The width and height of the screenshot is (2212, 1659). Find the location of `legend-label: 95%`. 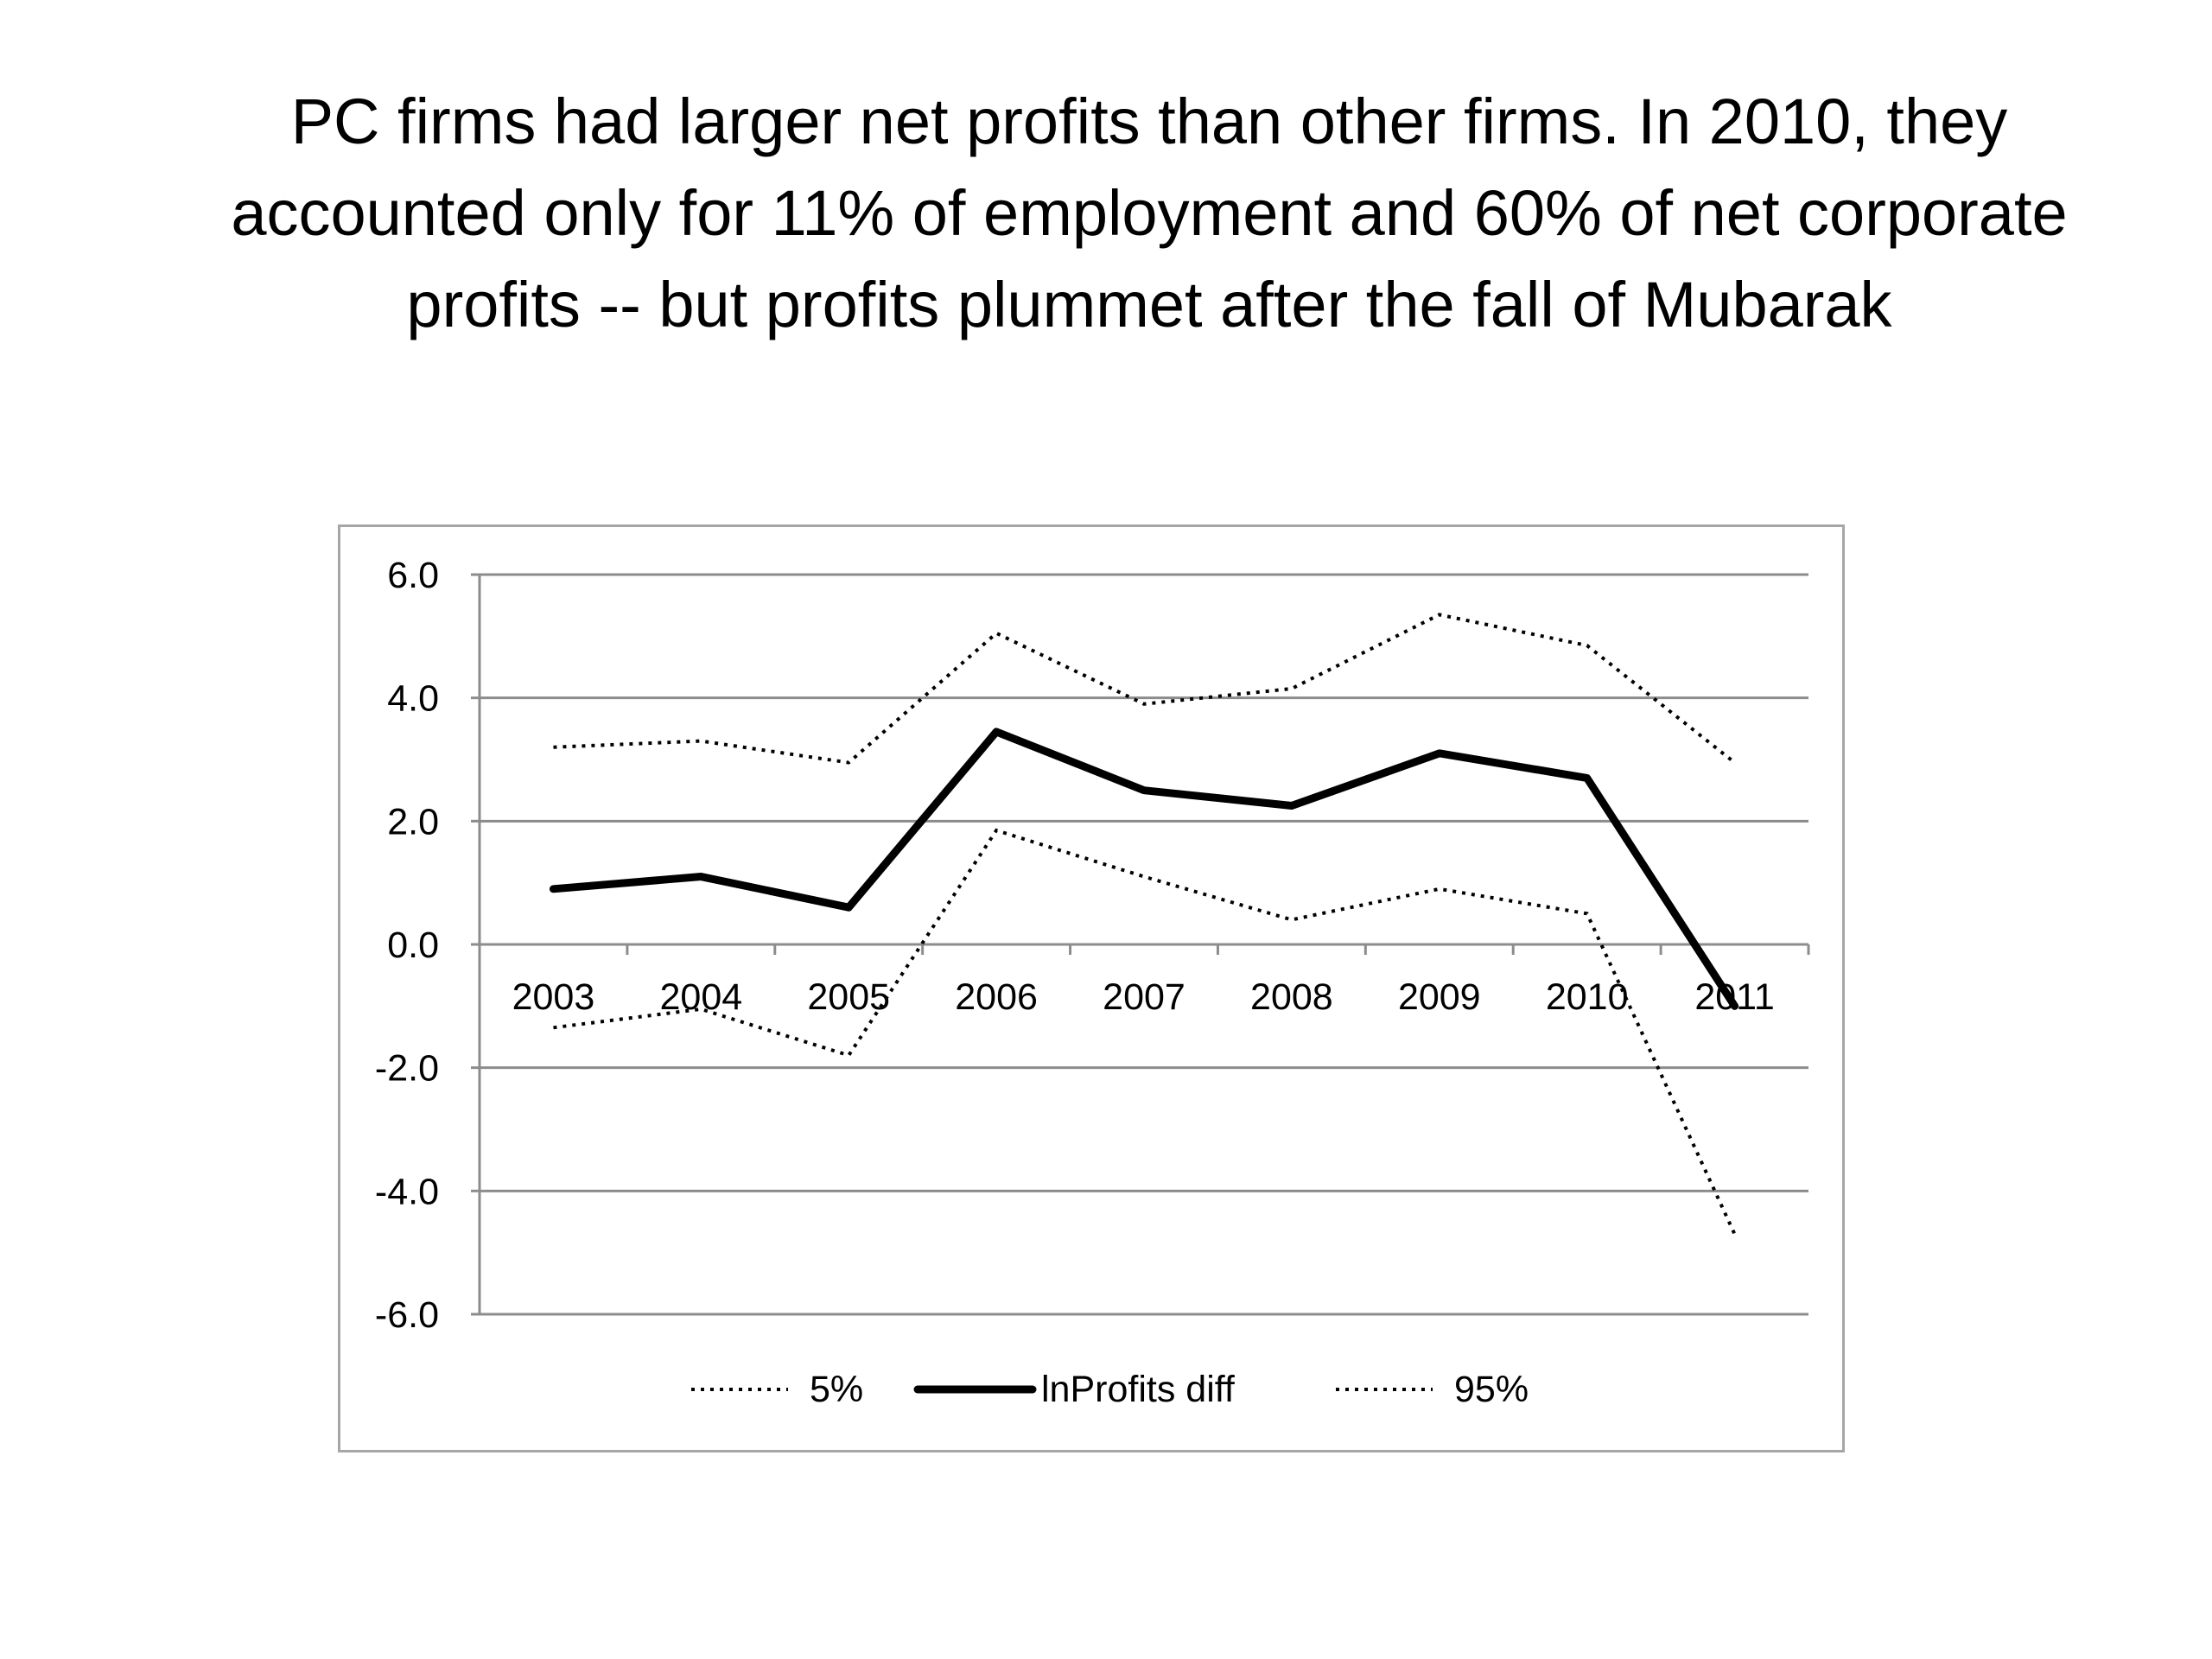

legend-label: 95% is located at coordinates (1491, 1389).